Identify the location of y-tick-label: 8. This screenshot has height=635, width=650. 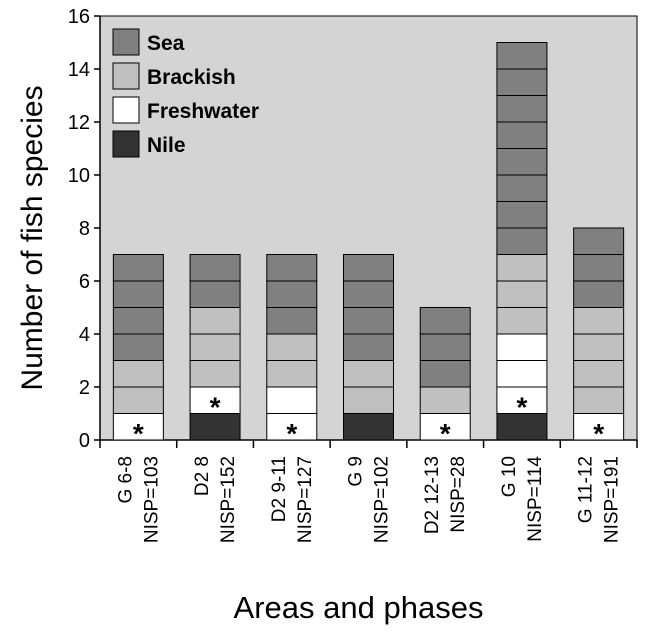
(84, 229).